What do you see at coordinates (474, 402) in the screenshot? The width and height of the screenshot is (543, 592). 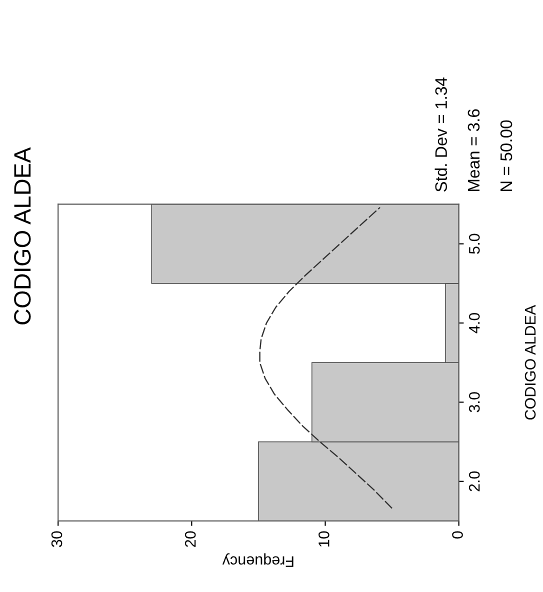 I see `y-tick-label: 3.0` at bounding box center [474, 402].